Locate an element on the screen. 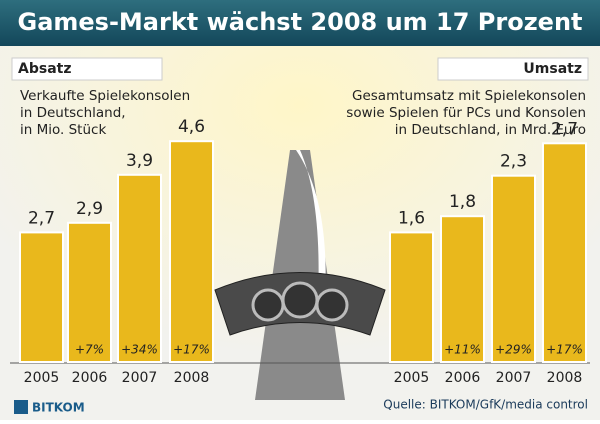 The height and width of the screenshot is (424, 600). title-banner is located at coordinates (300, 23).